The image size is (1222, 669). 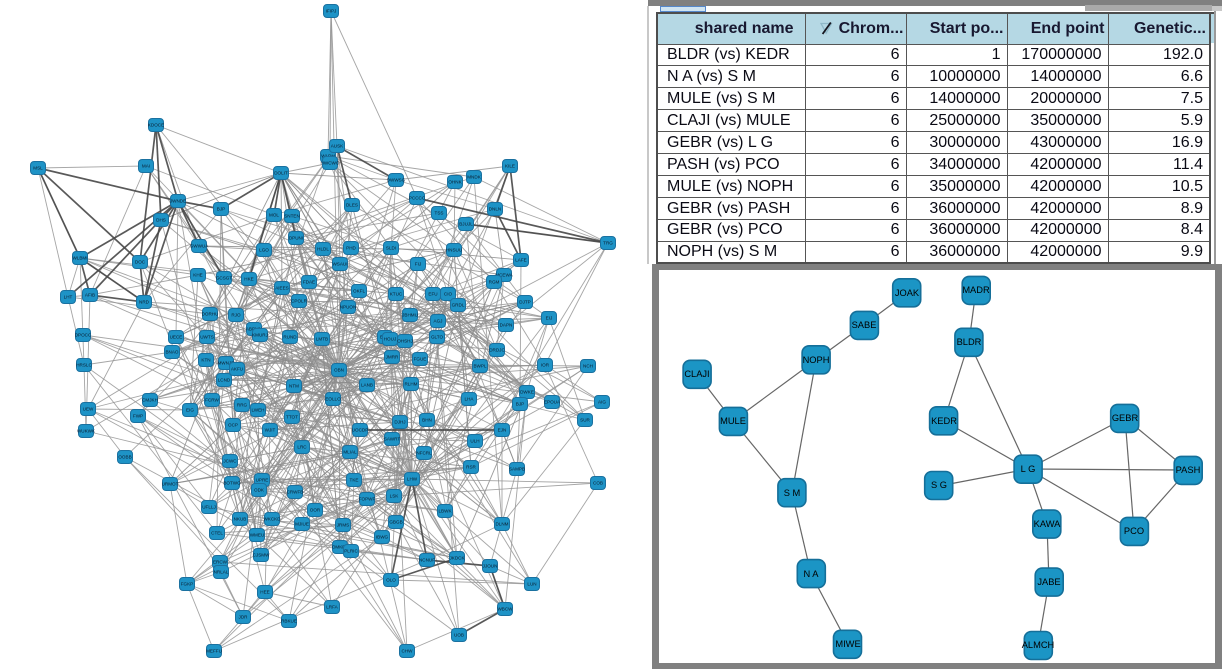 I want to click on svg-text: PCCCC, so click(x=417, y=198).